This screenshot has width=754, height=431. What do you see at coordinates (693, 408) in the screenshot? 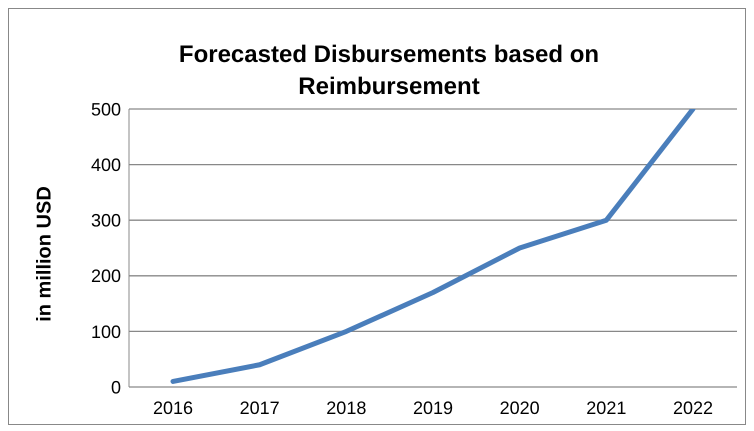
I see `x-tick-label: 2022` at bounding box center [693, 408].